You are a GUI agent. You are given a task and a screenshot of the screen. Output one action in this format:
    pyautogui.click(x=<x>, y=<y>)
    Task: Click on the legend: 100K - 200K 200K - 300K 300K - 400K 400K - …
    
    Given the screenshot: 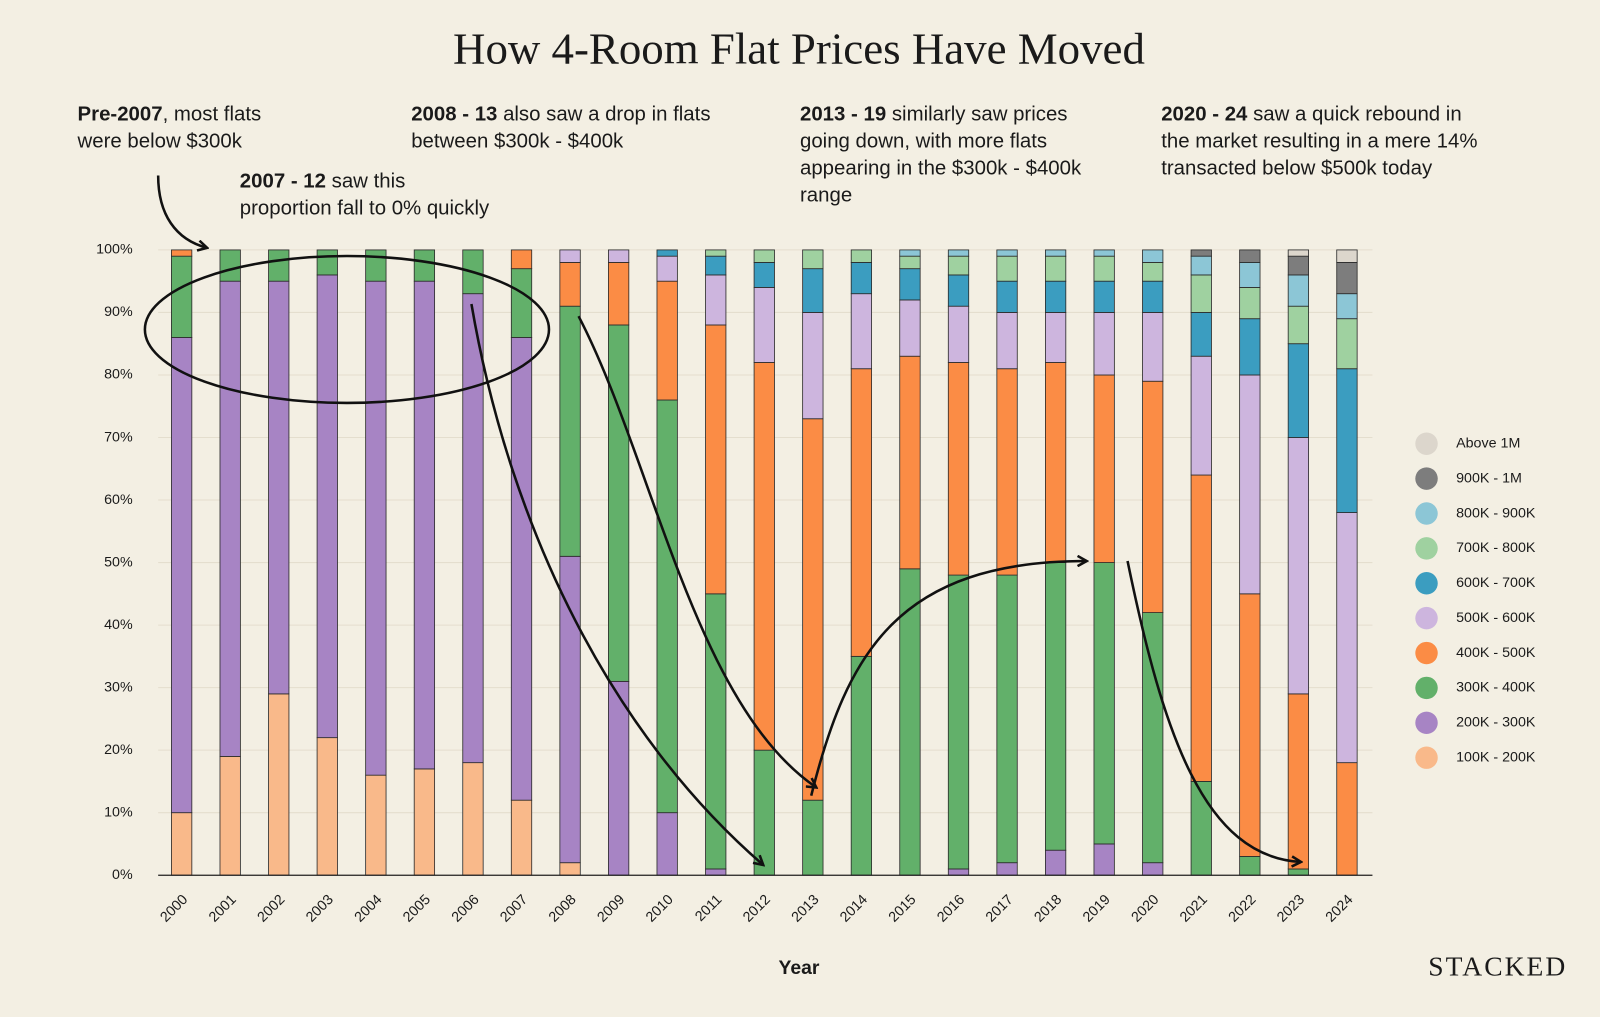 What is the action you would take?
    pyautogui.click(x=1475, y=600)
    